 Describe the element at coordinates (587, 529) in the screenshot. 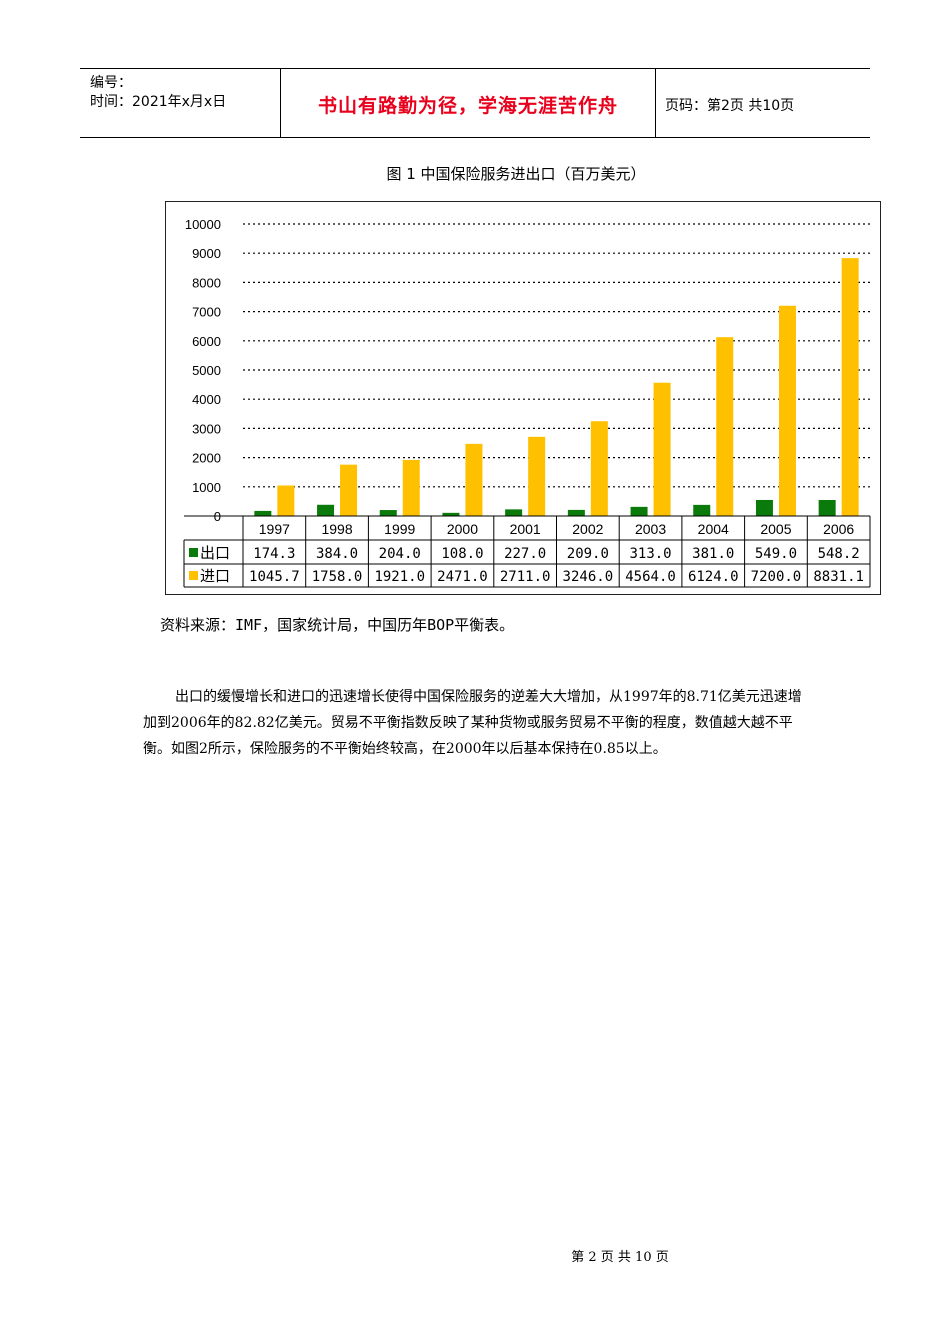

I see `x-tick-label: 2002` at that location.